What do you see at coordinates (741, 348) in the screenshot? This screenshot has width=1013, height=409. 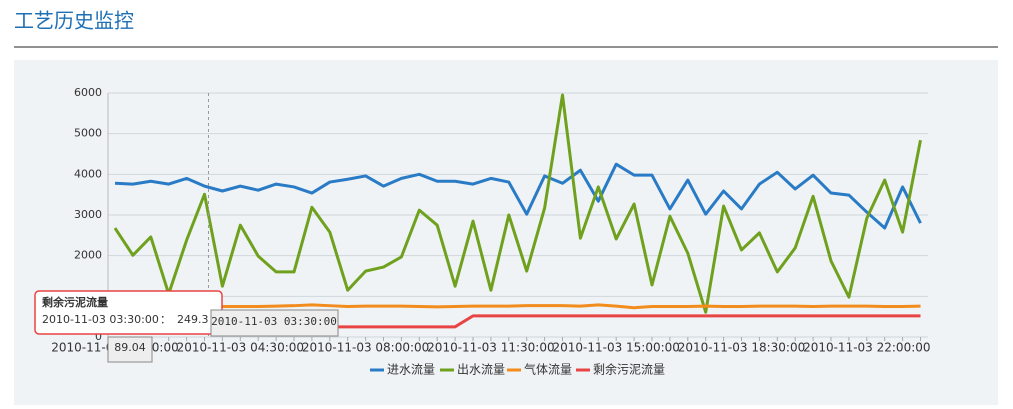 I see `x-tick-label: 2010-11-03 18:30:00` at bounding box center [741, 348].